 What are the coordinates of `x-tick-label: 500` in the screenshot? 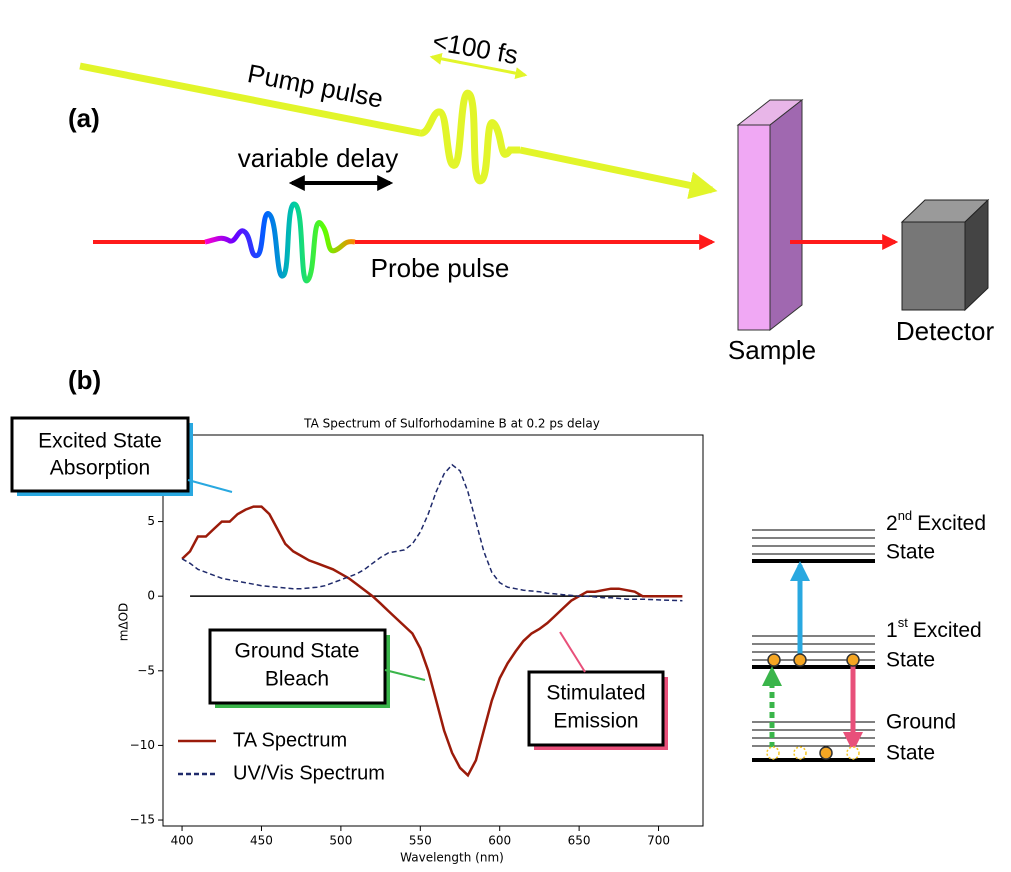 It's located at (340, 841).